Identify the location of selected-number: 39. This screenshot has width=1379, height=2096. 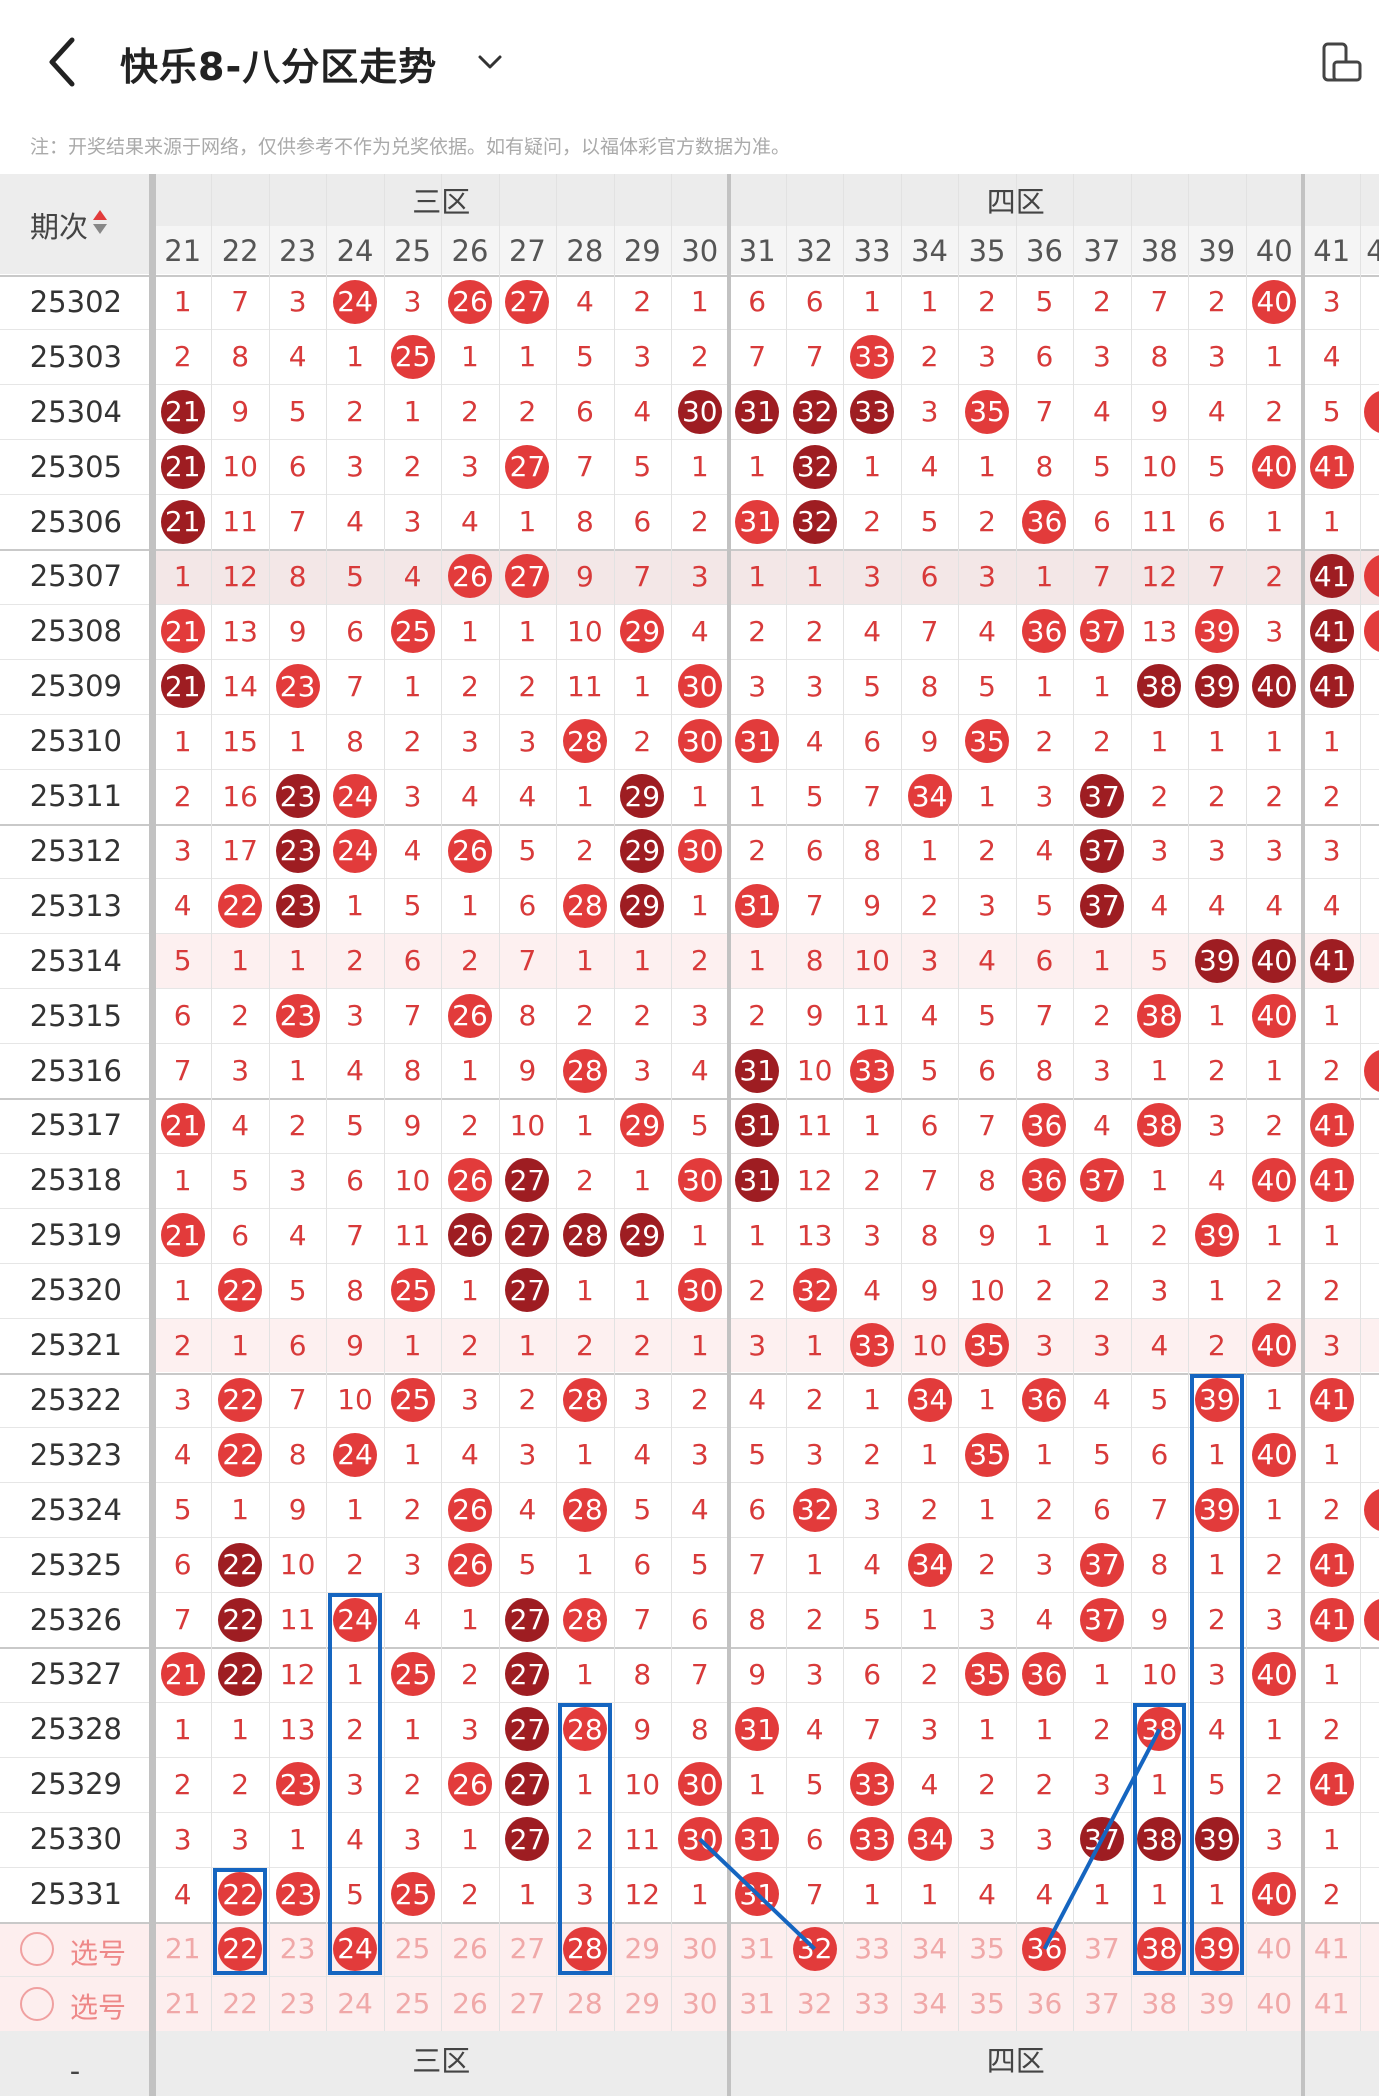
(1216, 1948).